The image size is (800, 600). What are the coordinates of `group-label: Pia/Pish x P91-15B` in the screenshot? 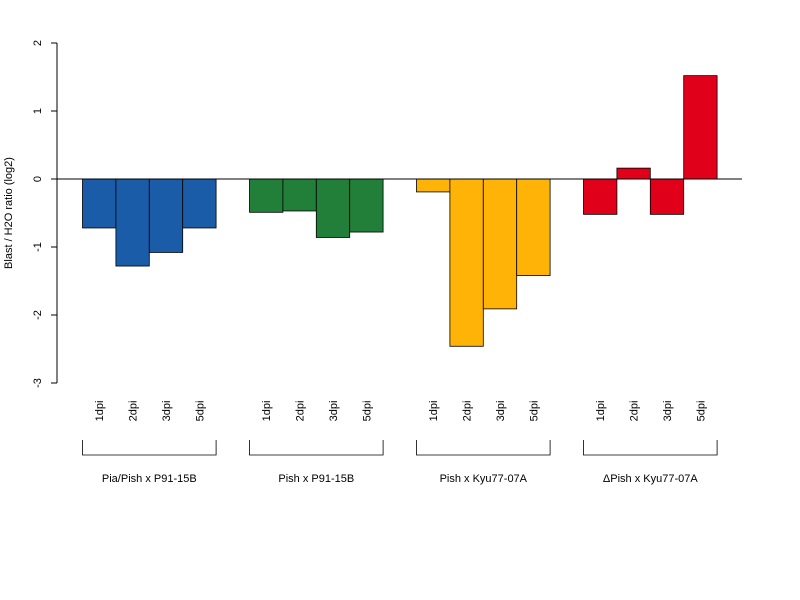 It's located at (149, 479).